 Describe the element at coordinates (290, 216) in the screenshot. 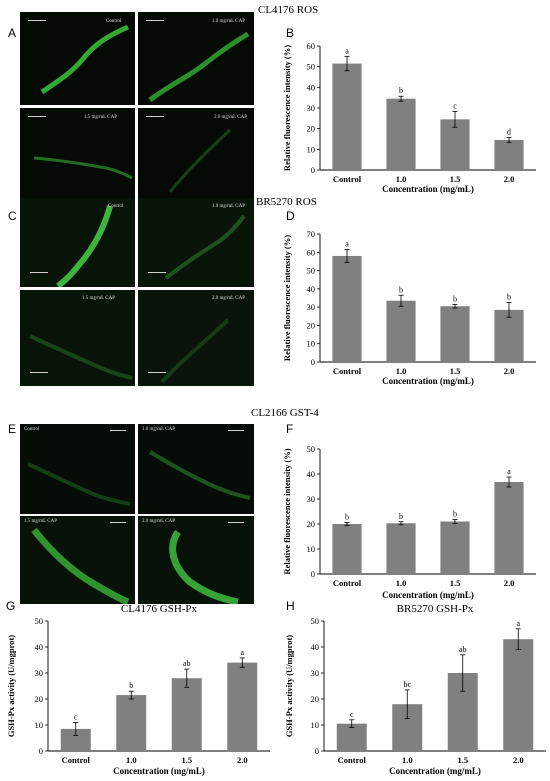

I see `panel-letter-d: D` at that location.